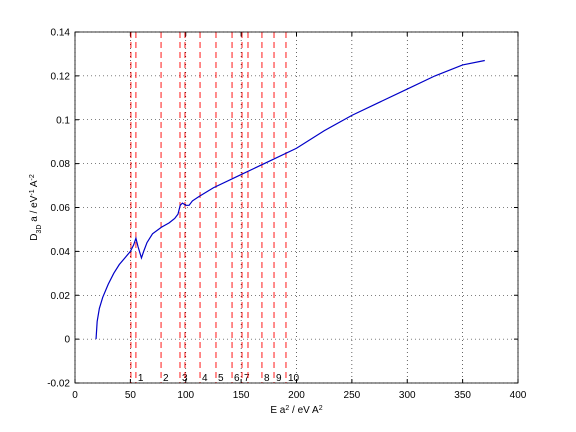 The image size is (576, 432). What do you see at coordinates (61, 76) in the screenshot?
I see `y-tick-label: 0.12` at bounding box center [61, 76].